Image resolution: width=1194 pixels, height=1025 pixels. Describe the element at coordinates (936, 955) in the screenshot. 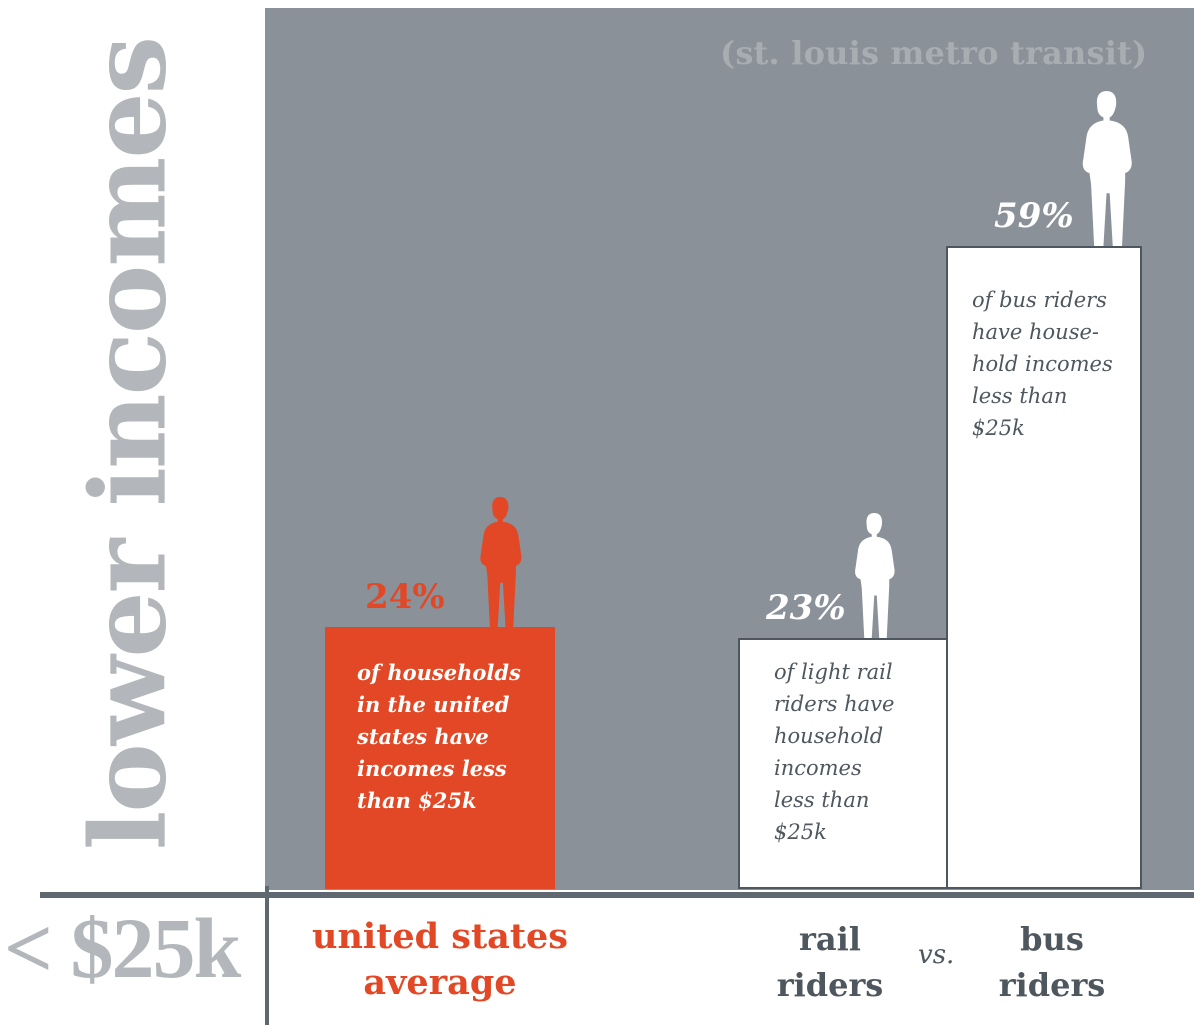

I see `vs-label: vs.` at that location.